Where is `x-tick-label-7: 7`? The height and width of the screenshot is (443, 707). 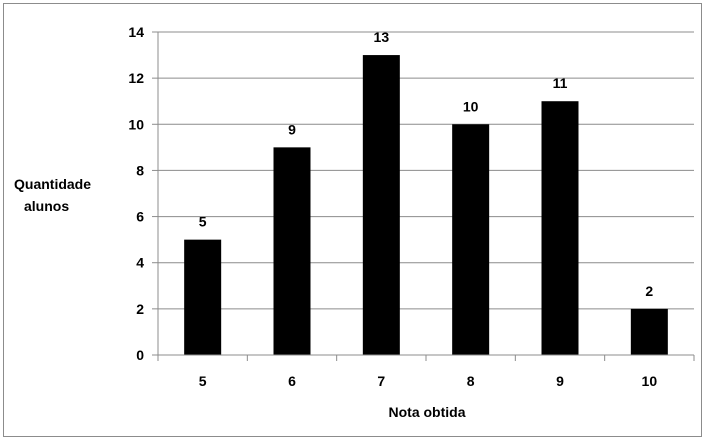 x-tick-label-7: 7 is located at coordinates (381, 381).